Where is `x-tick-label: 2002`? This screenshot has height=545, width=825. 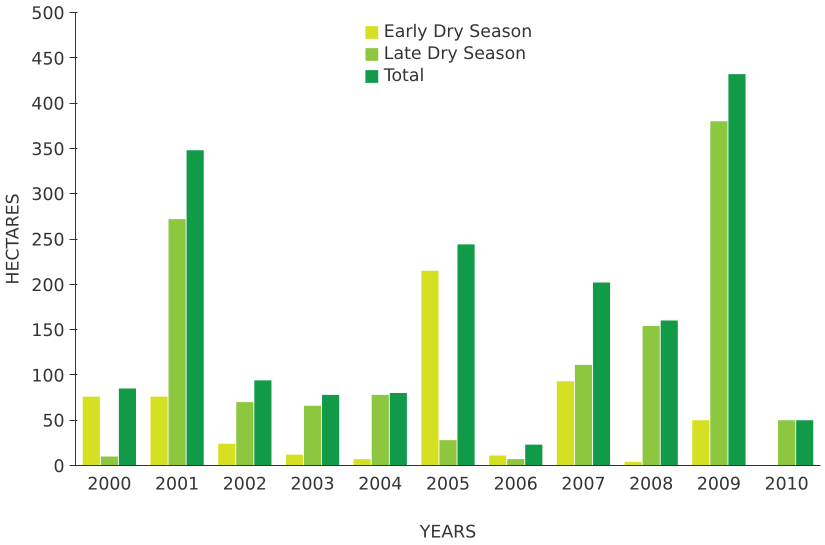
x-tick-label: 2002 is located at coordinates (244, 484).